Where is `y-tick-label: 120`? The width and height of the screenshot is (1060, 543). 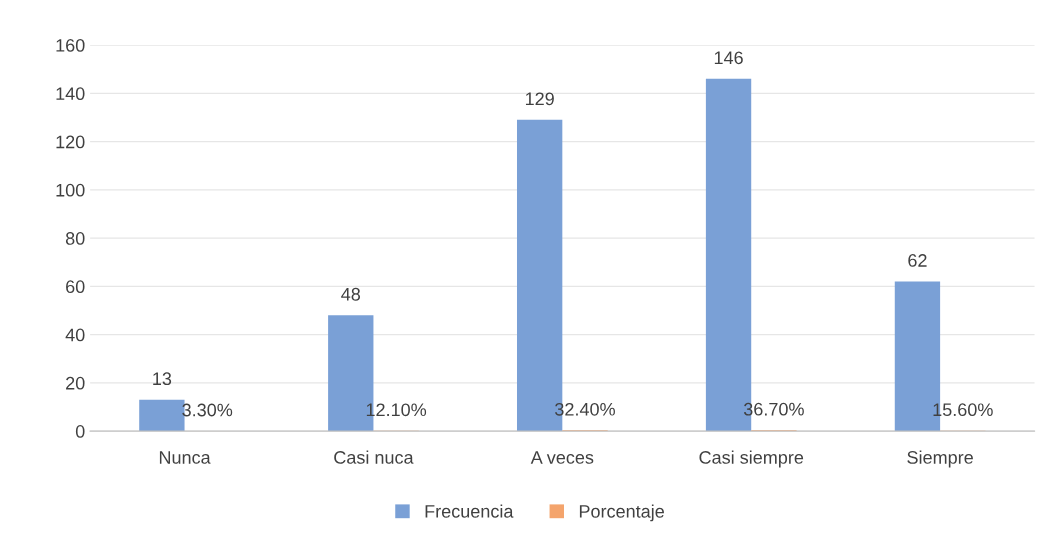 y-tick-label: 120 is located at coordinates (70, 142).